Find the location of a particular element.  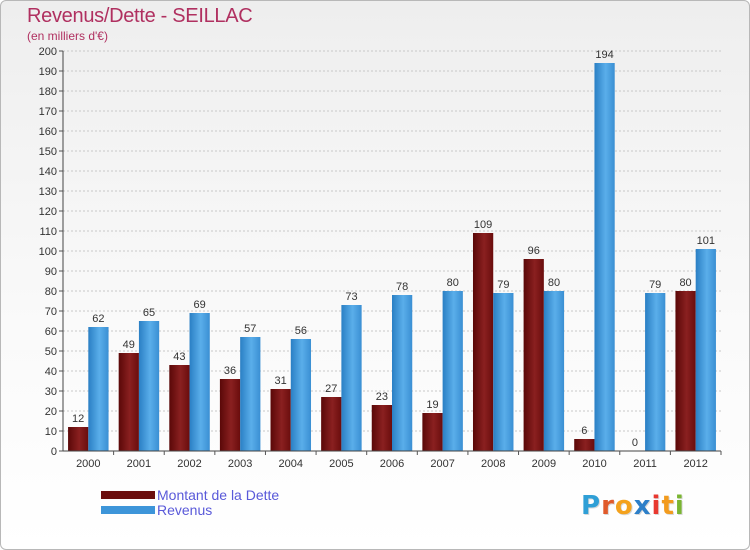

y-tick-label: 70 is located at coordinates (51, 312).